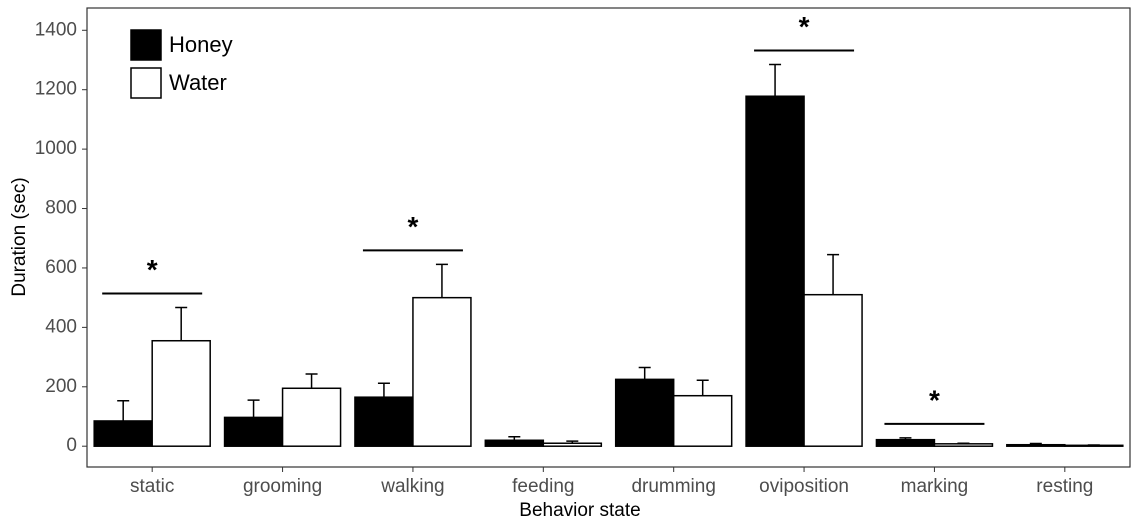  Describe the element at coordinates (61, 326) in the screenshot. I see `y-tick-label: 400` at that location.